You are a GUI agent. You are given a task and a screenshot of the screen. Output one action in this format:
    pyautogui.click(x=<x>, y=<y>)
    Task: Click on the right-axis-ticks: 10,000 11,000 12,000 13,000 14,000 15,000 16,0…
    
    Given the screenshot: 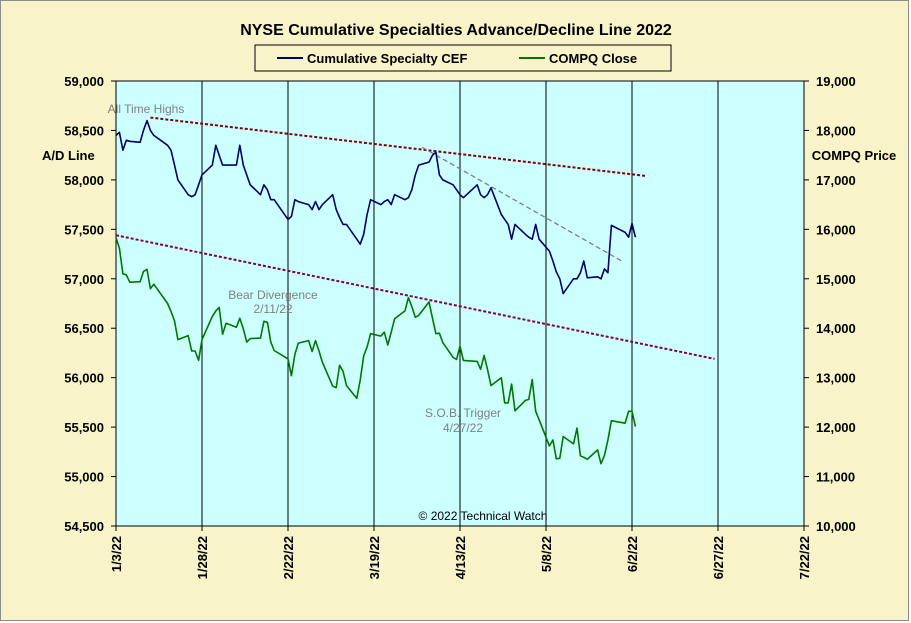 What is the action you would take?
    pyautogui.click(x=830, y=304)
    